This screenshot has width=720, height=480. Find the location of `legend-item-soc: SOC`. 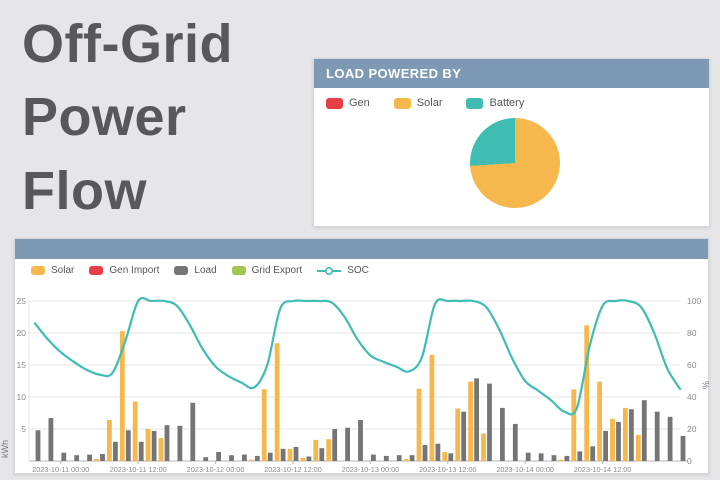

legend-item-soc: SOC is located at coordinates (343, 270).